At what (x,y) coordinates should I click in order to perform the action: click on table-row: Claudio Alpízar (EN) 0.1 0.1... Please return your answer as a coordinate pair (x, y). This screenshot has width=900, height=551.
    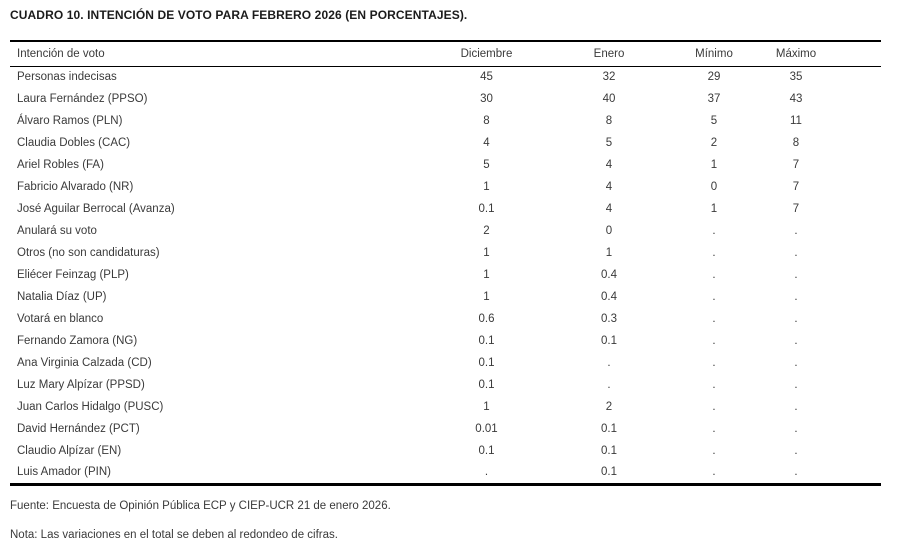
    Looking at the image, I should click on (445, 451).